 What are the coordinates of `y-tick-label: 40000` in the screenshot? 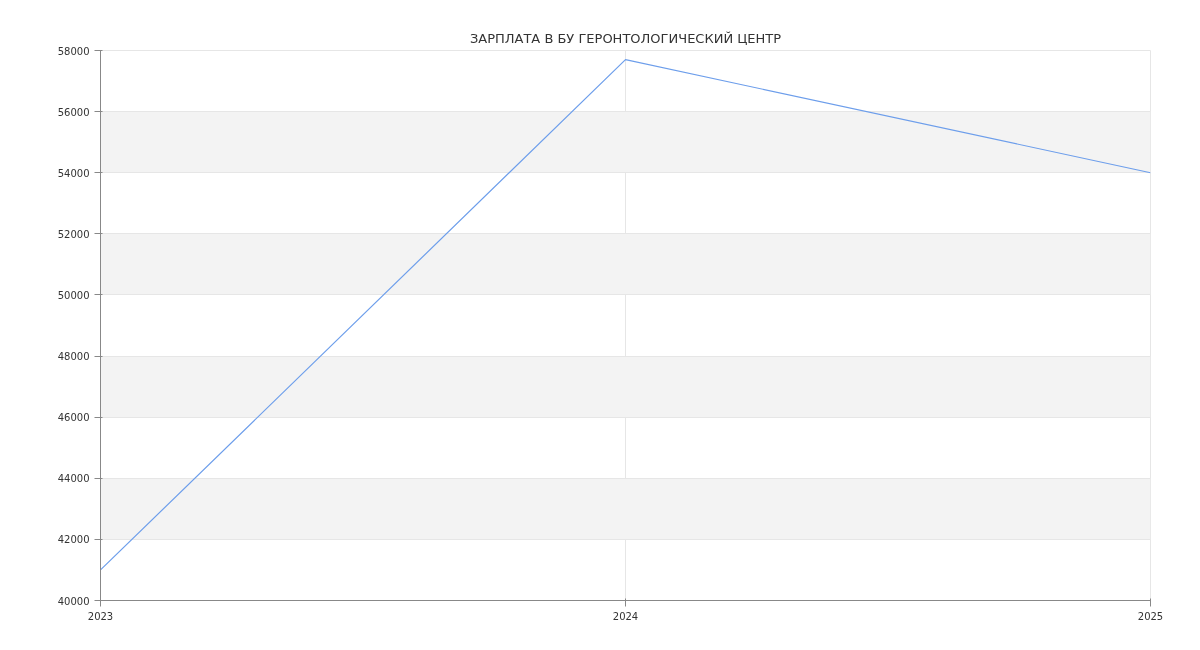 It's located at (73, 601).